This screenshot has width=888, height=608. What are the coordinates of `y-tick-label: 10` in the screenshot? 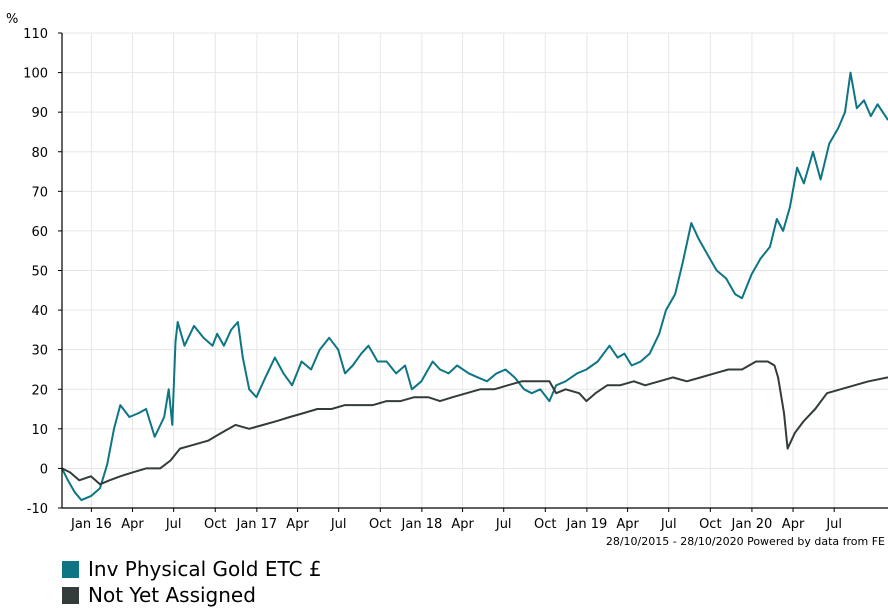 It's located at (39, 430).